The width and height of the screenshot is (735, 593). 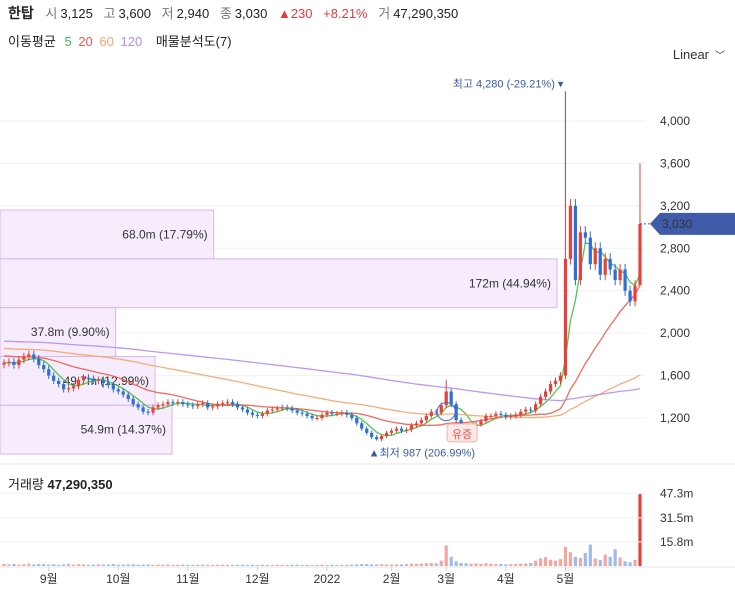 What do you see at coordinates (675, 206) in the screenshot?
I see `price-tick-label: 3,200` at bounding box center [675, 206].